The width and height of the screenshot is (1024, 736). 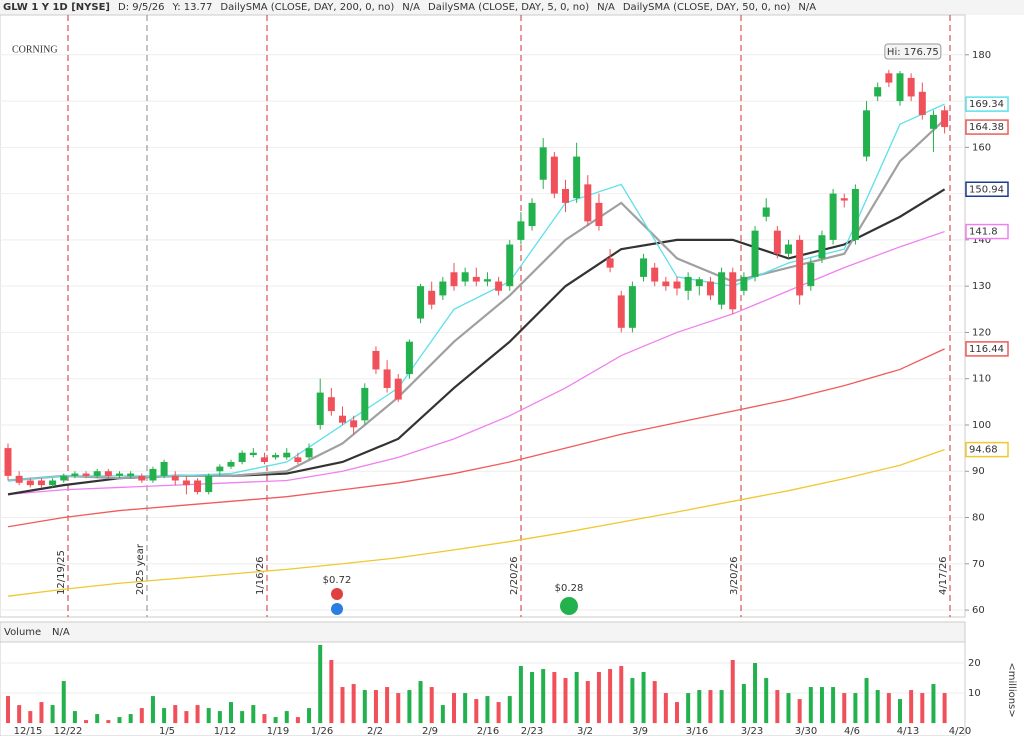 What do you see at coordinates (512, 7) in the screenshot?
I see `header-bar` at bounding box center [512, 7].